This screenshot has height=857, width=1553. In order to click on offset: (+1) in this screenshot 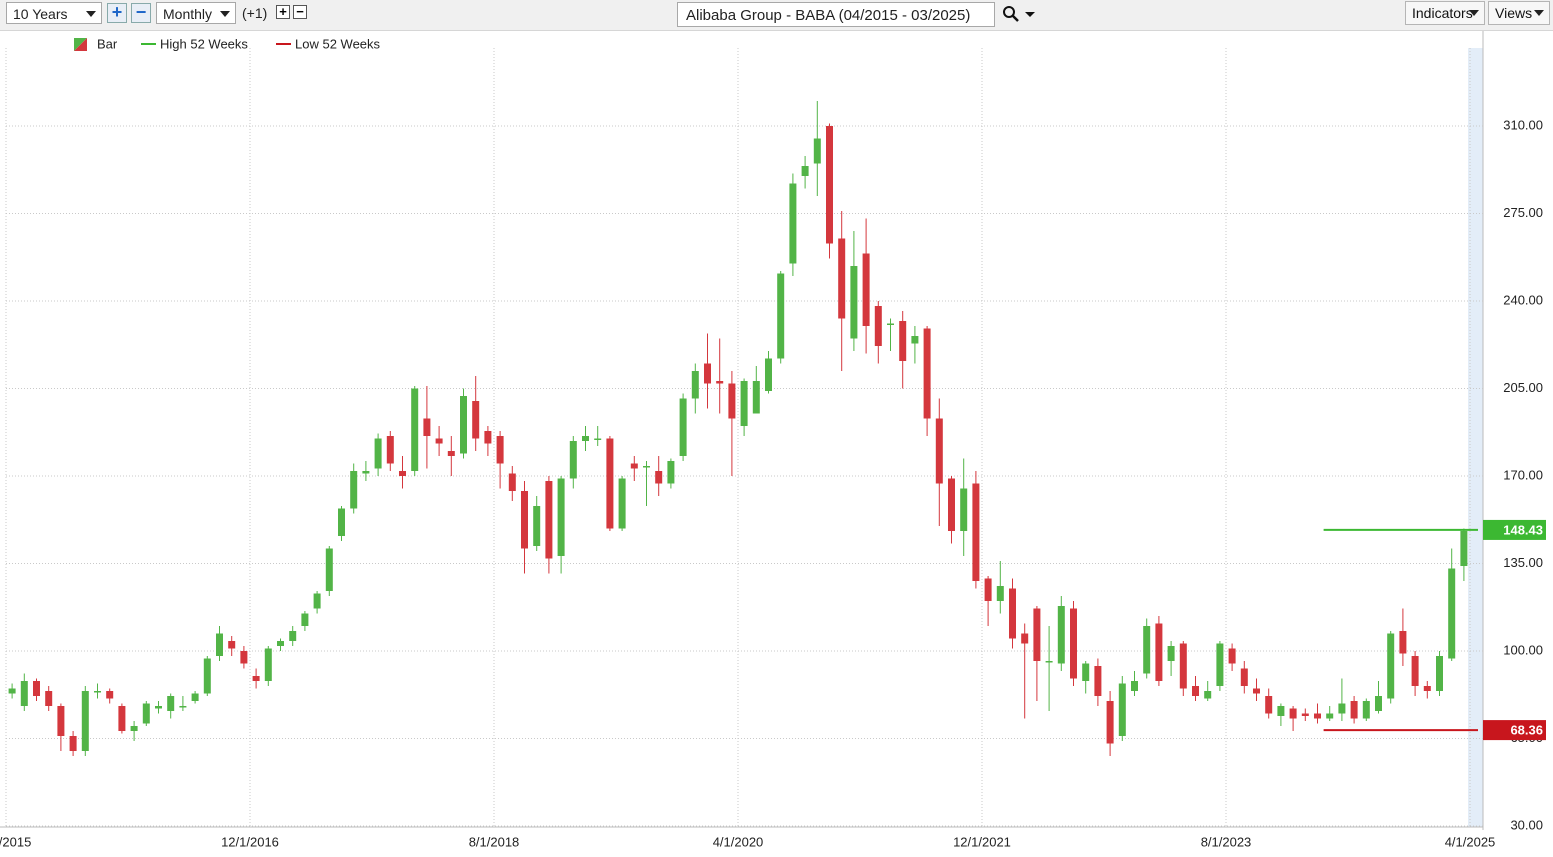, I will do `click(255, 13)`.